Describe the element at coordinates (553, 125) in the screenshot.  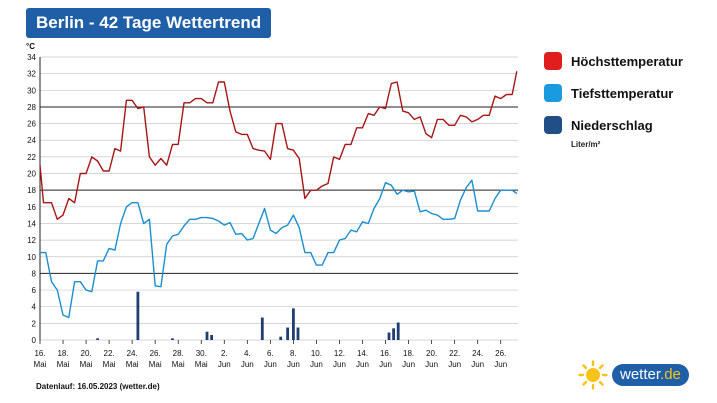
I see `legend-swatch-precipitation` at that location.